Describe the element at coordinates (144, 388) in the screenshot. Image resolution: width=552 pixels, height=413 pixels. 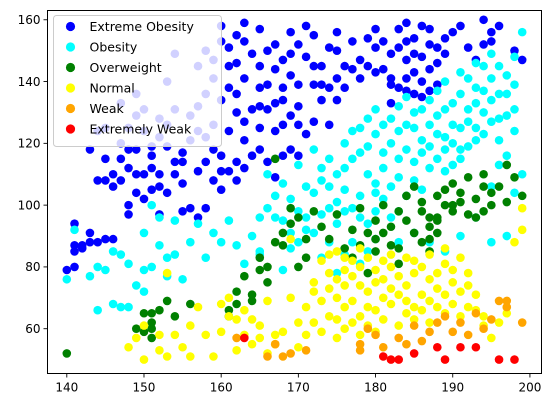
I see `x-tick-label: 150` at that location.